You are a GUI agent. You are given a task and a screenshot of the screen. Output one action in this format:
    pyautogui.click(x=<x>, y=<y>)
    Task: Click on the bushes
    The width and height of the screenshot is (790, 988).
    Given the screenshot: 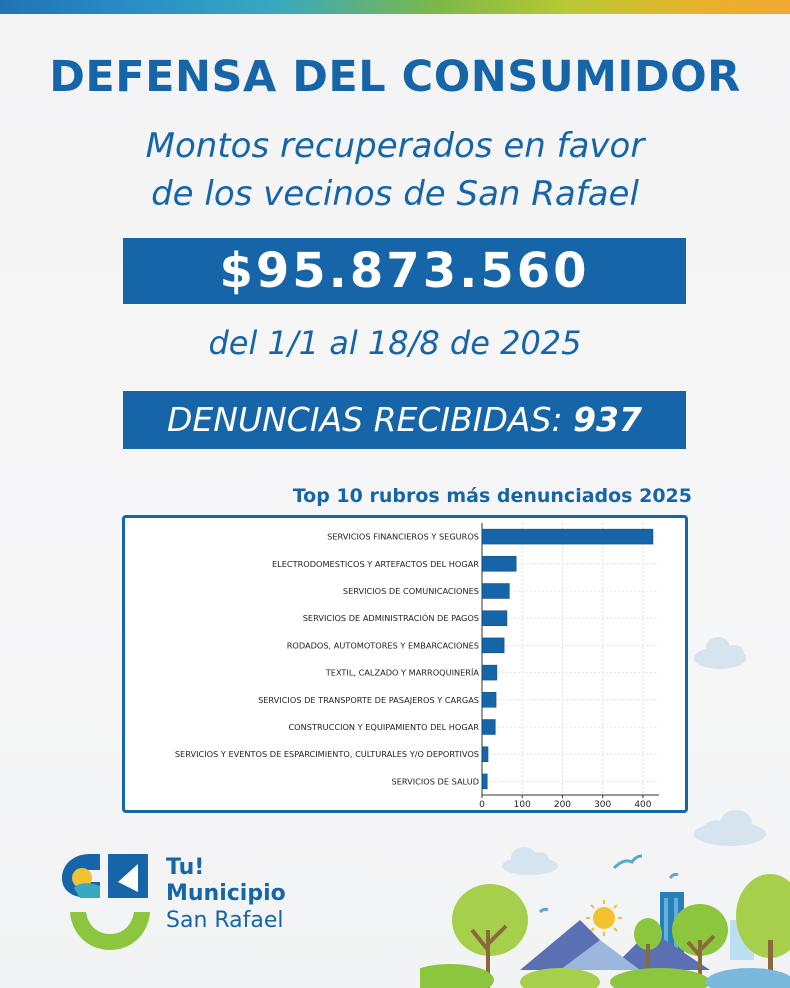 What is the action you would take?
    pyautogui.click(x=605, y=976)
    